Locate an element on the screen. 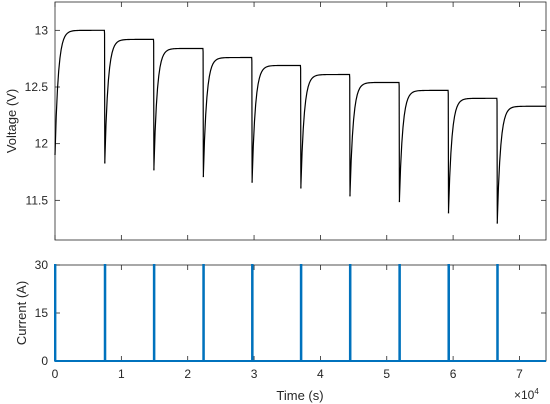  current-x-tick-label: 6 is located at coordinates (453, 374).